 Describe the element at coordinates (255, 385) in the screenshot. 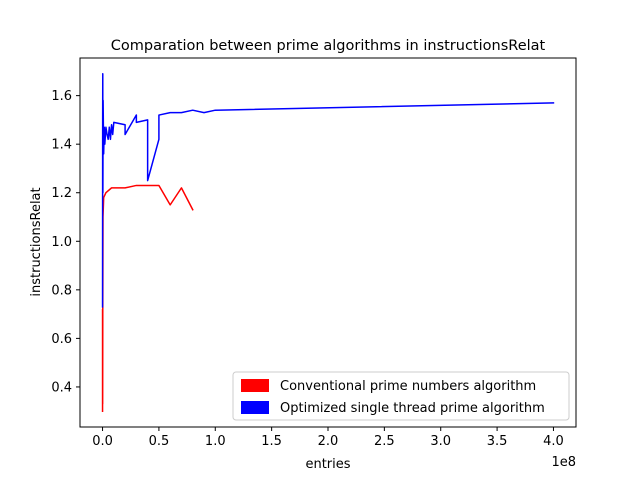

I see `legend-swatch-conventional` at that location.